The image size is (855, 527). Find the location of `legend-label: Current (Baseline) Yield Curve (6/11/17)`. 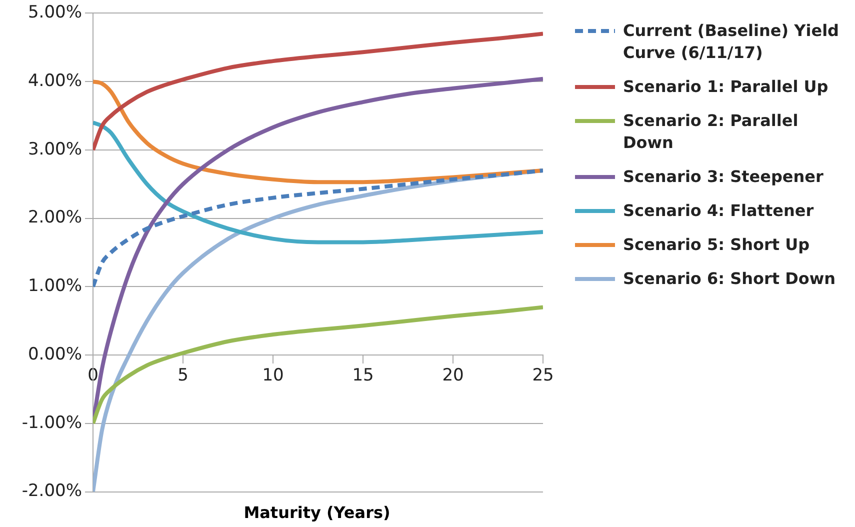

legend-label: Current (Baseline) Yield Curve (6/11/17) is located at coordinates (731, 42).